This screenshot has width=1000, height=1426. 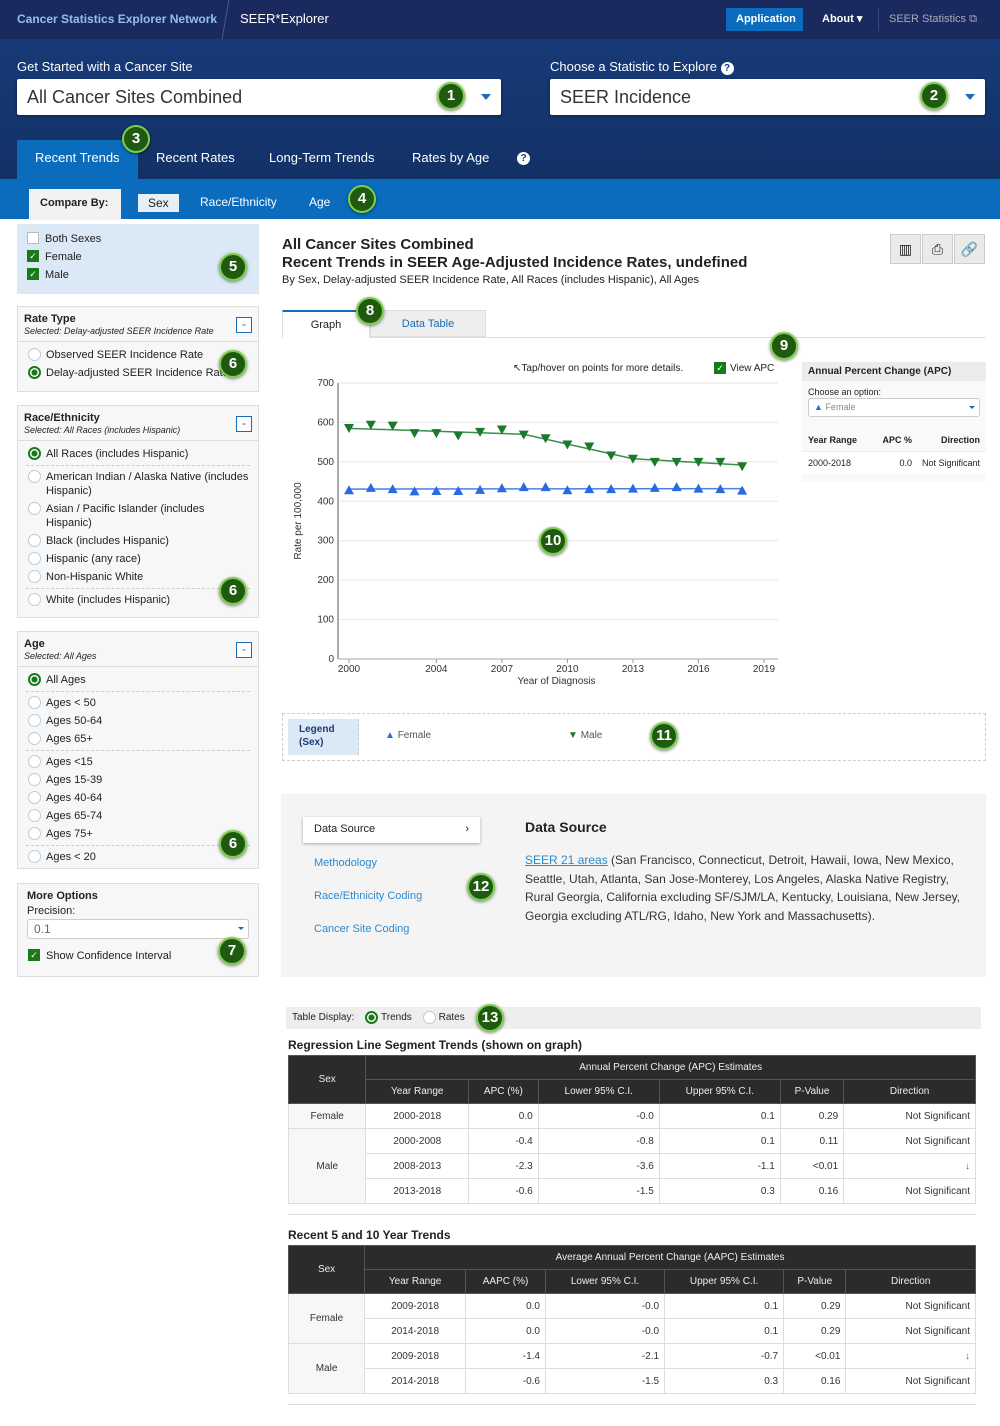 What do you see at coordinates (138, 257) in the screenshot?
I see `sex-female: ✓ Female` at bounding box center [138, 257].